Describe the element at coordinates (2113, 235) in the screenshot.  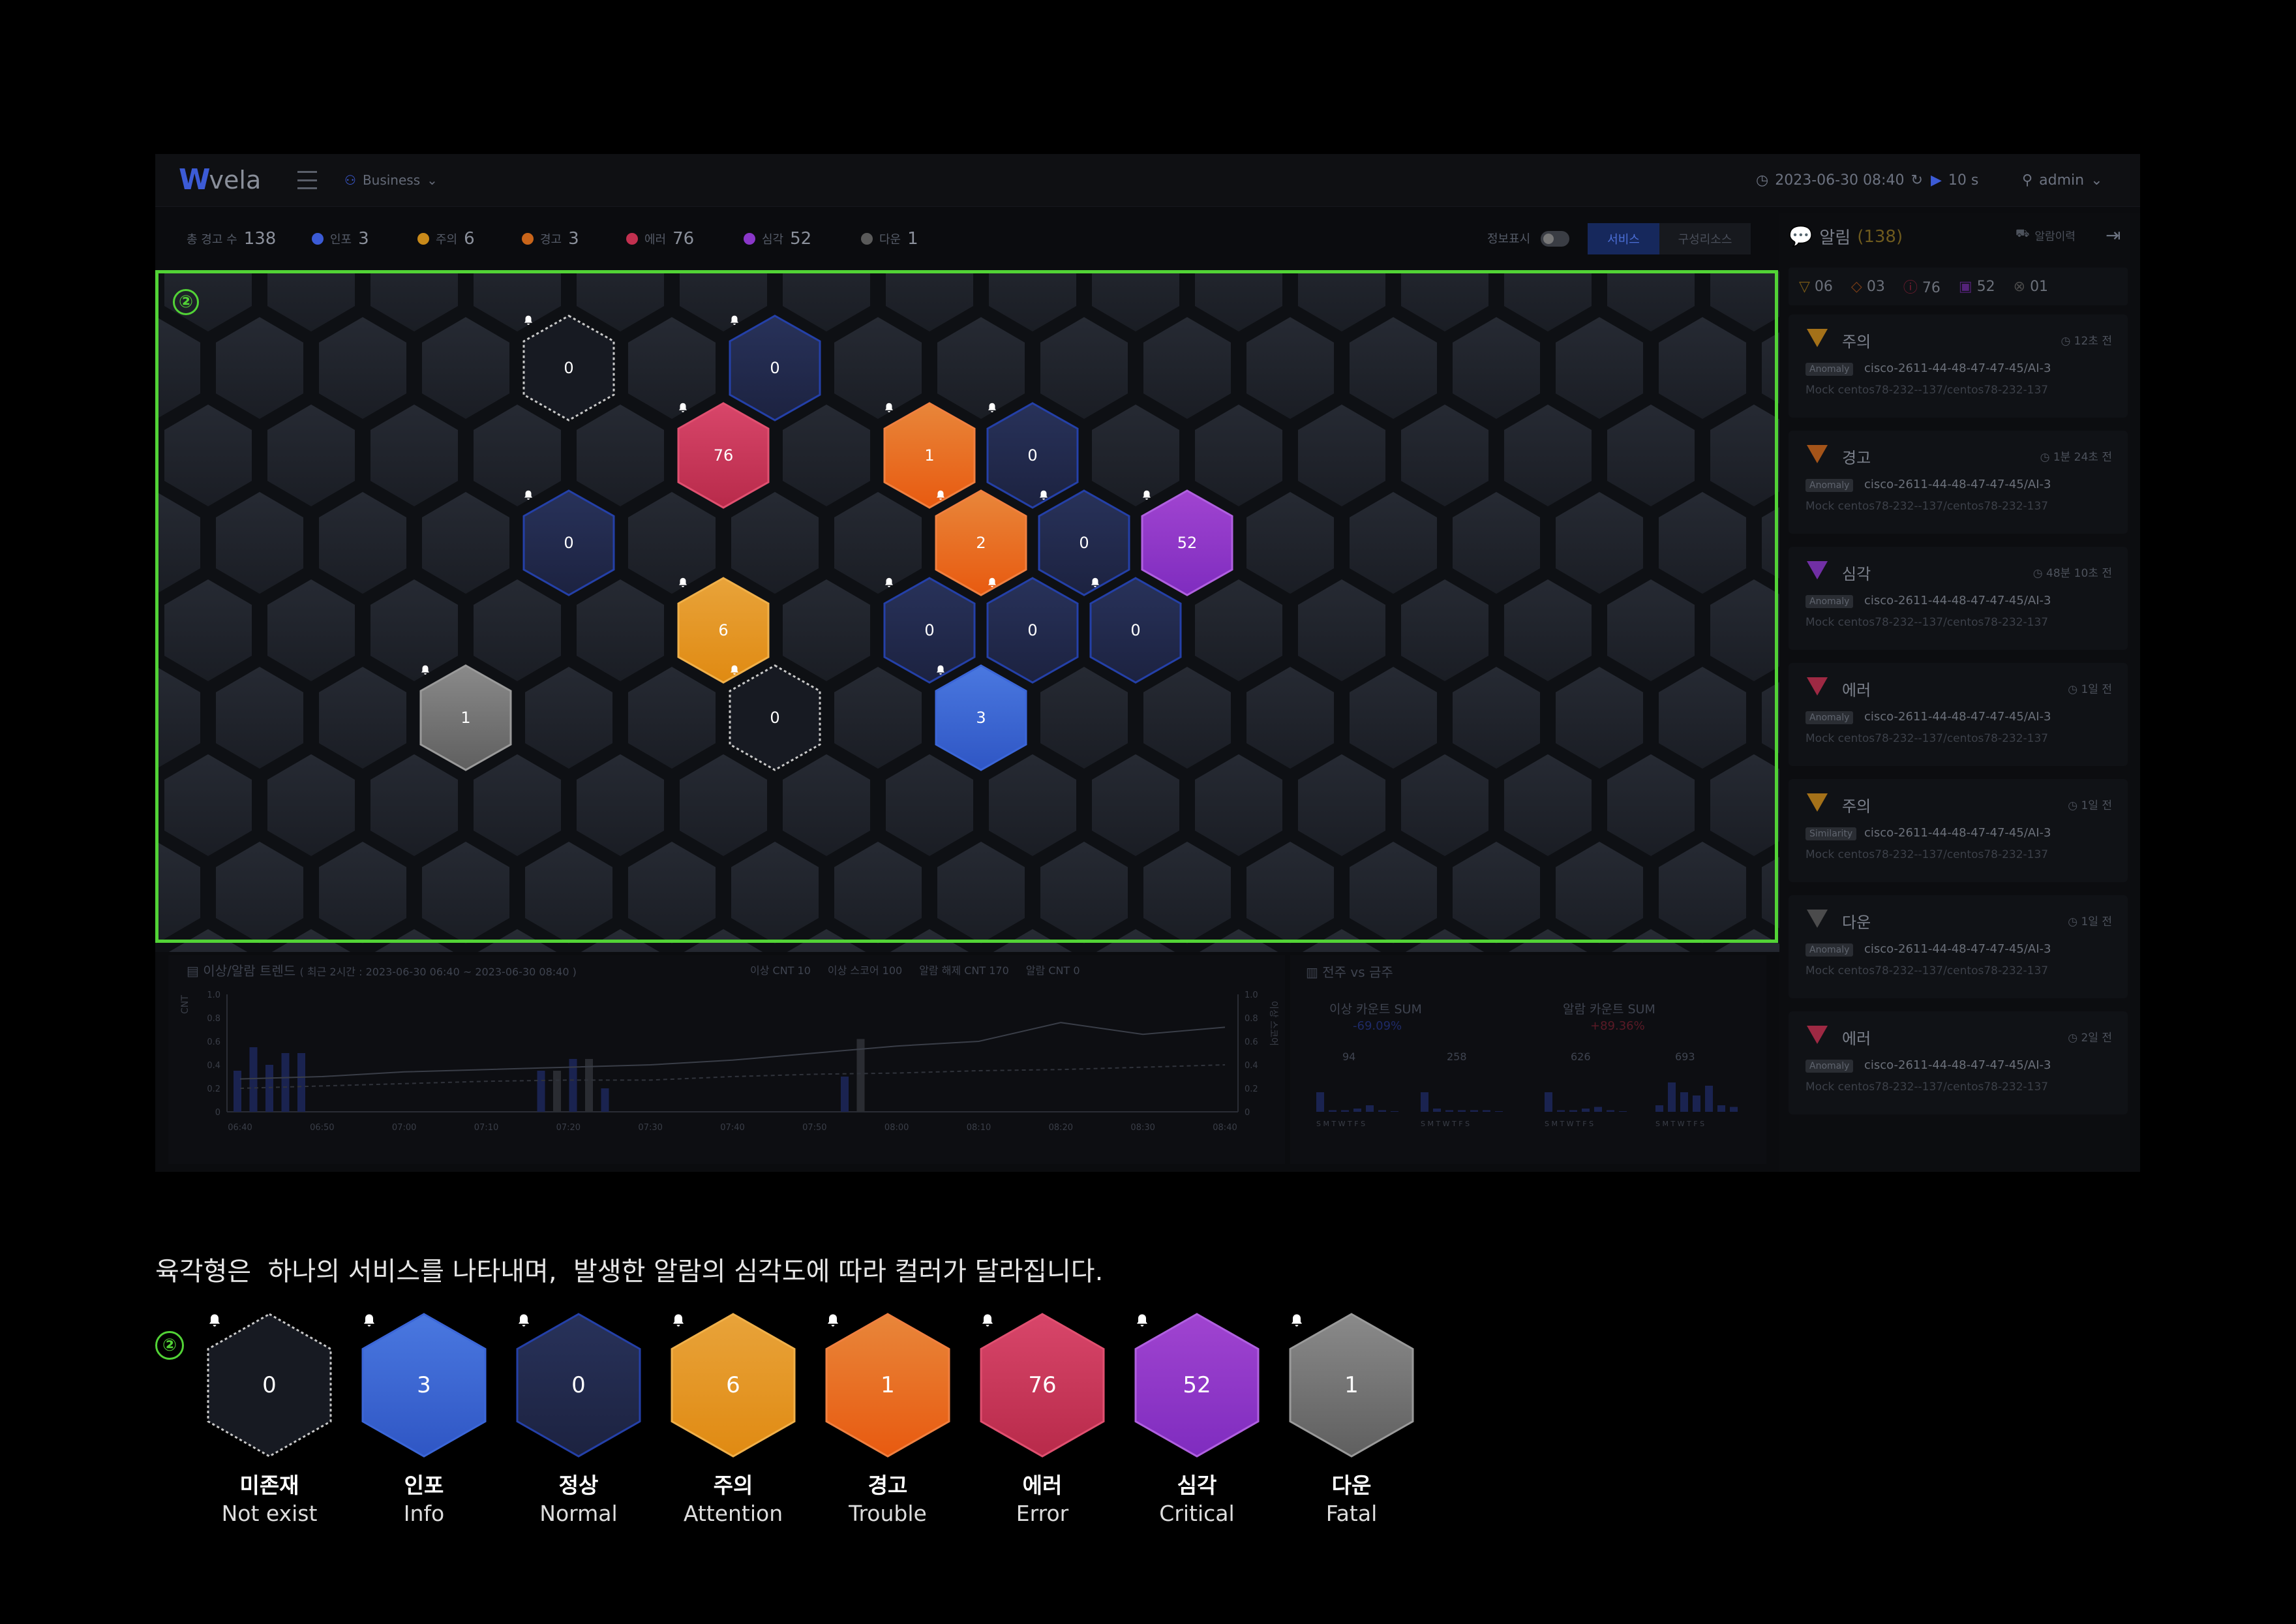
I see `collapse-panel-icon: ⇥` at that location.